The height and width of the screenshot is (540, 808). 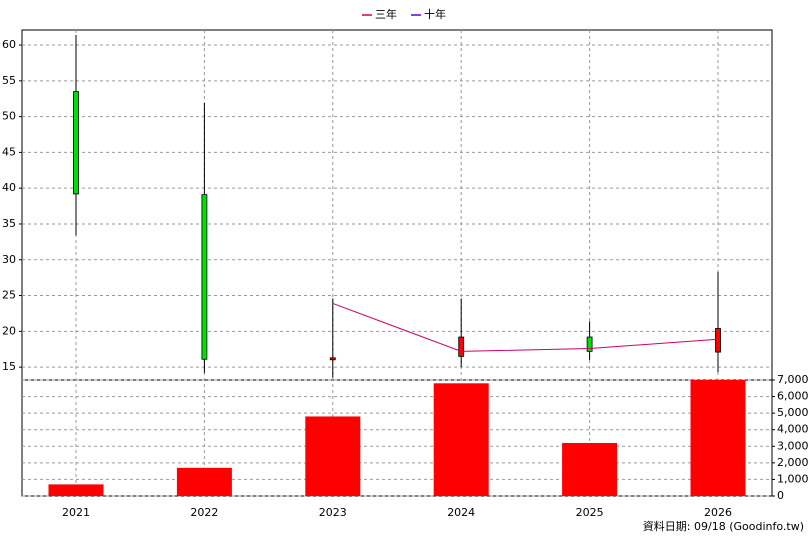 What do you see at coordinates (9, 116) in the screenshot?
I see `y-tick-label: 50` at bounding box center [9, 116].